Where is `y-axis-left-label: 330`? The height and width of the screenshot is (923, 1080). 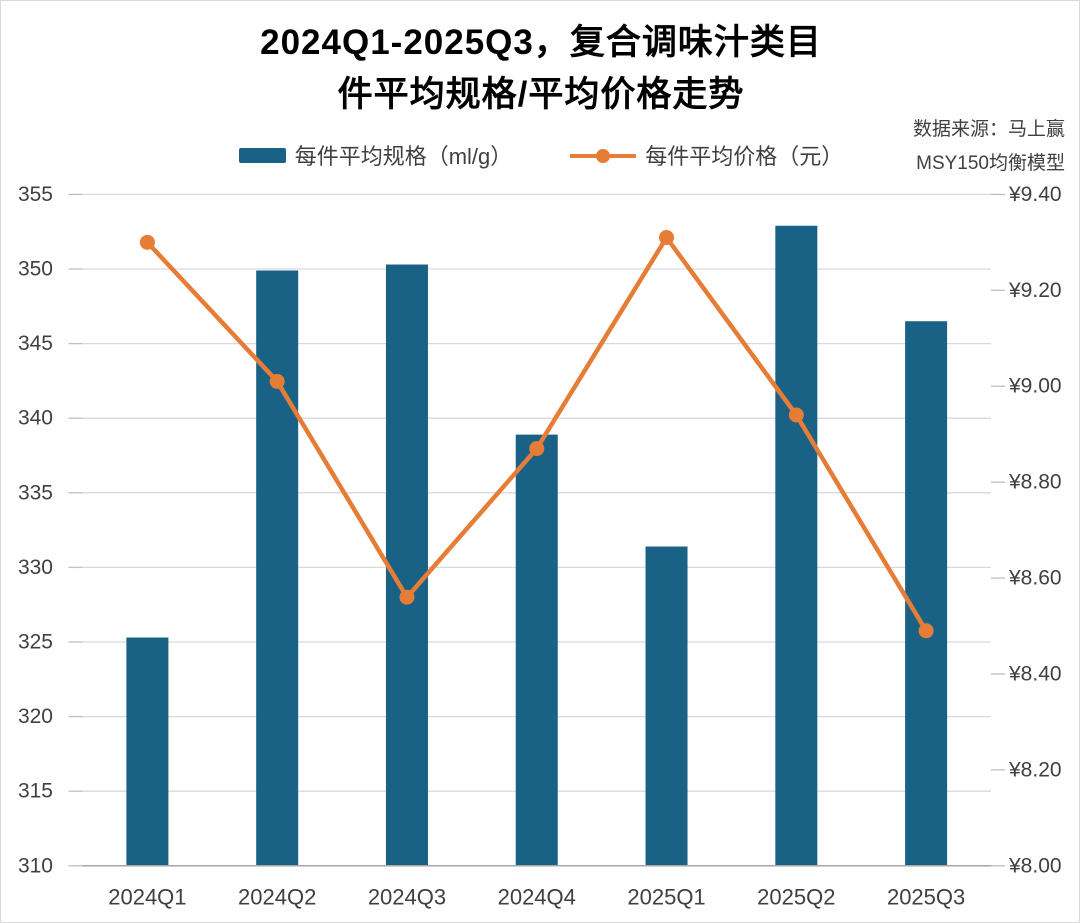 y-axis-left-label: 330 is located at coordinates (35, 567).